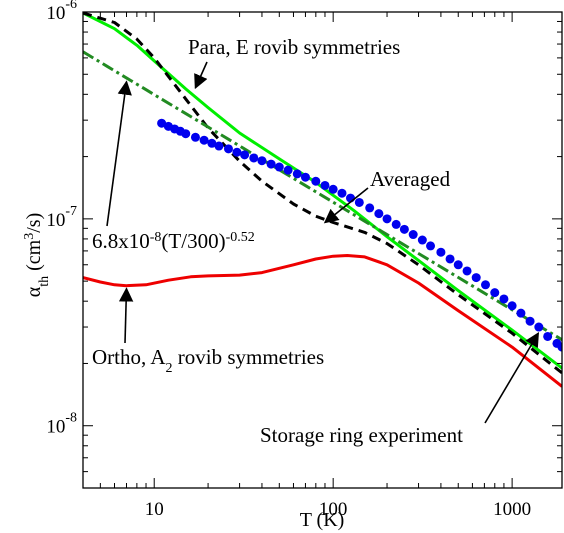  What do you see at coordinates (119, 153) in the screenshot?
I see `annotation-arrow-fit` at bounding box center [119, 153].